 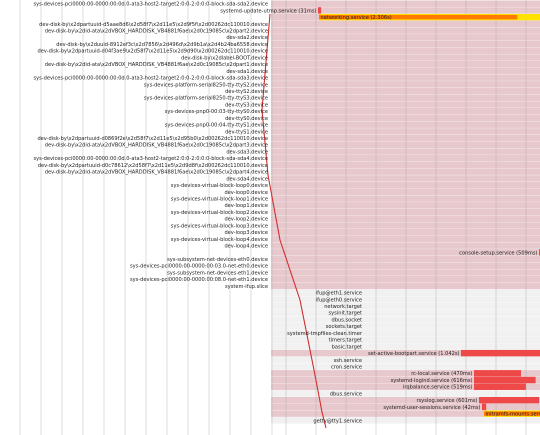 I want to click on row-label: irqbalance.service (519ms), so click(x=438, y=388).